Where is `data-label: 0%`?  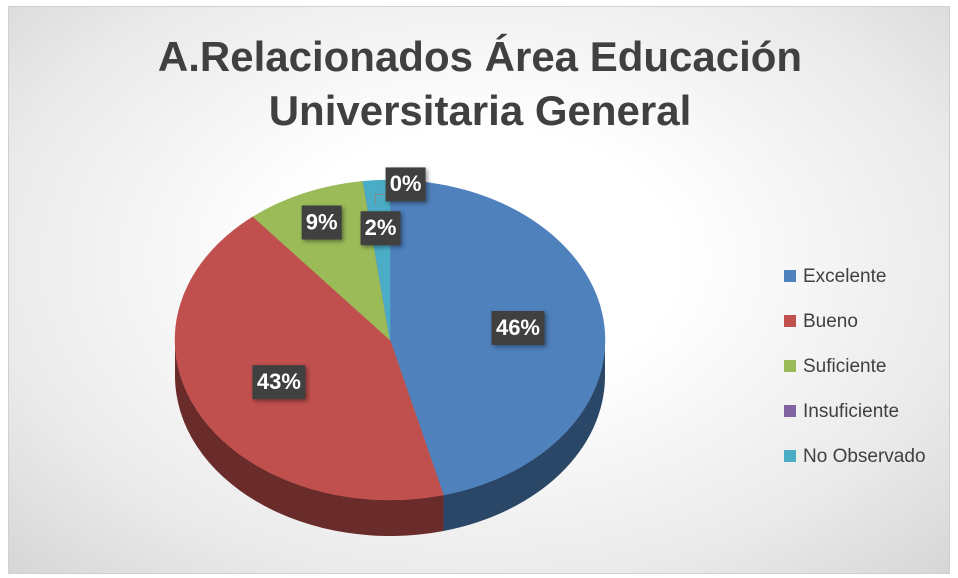
data-label: 0% is located at coordinates (406, 183).